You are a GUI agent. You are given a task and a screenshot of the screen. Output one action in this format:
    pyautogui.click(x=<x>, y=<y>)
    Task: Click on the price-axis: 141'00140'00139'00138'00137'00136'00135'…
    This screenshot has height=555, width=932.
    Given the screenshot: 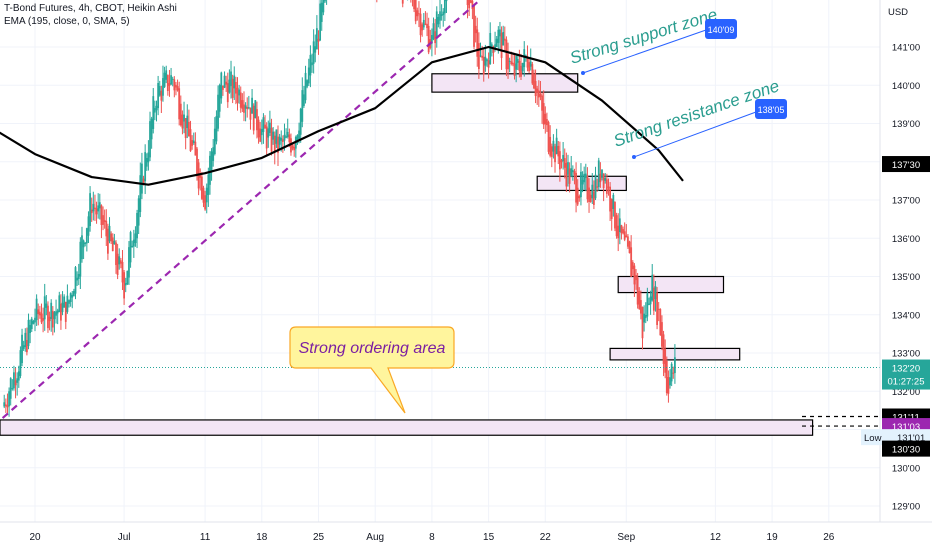 What is the action you would take?
    pyautogui.click(x=899, y=261)
    